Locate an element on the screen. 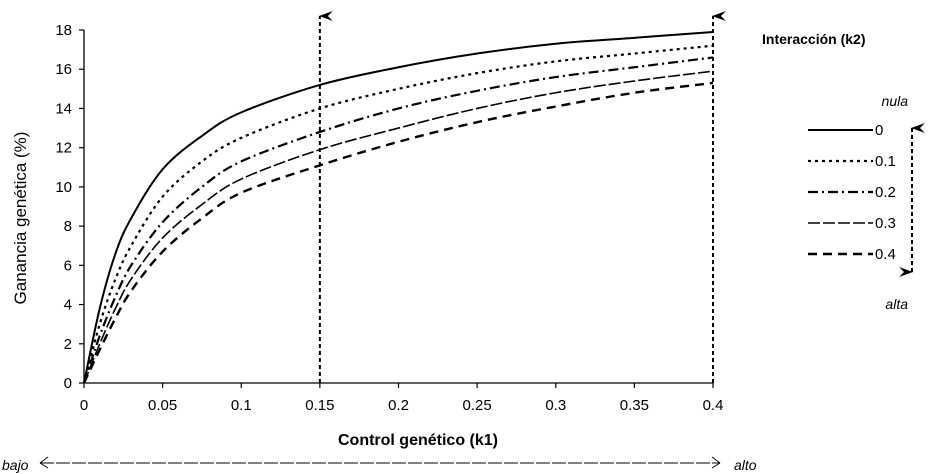  legend-title: Interacción (k2) is located at coordinates (813, 39).